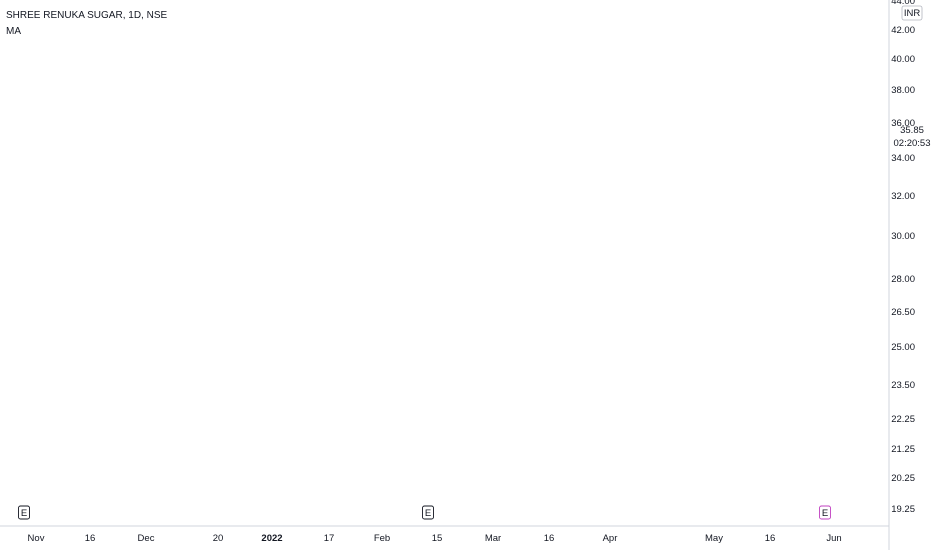  Describe the element at coordinates (903, 279) in the screenshot. I see `price-tick-label: 28.00` at that location.